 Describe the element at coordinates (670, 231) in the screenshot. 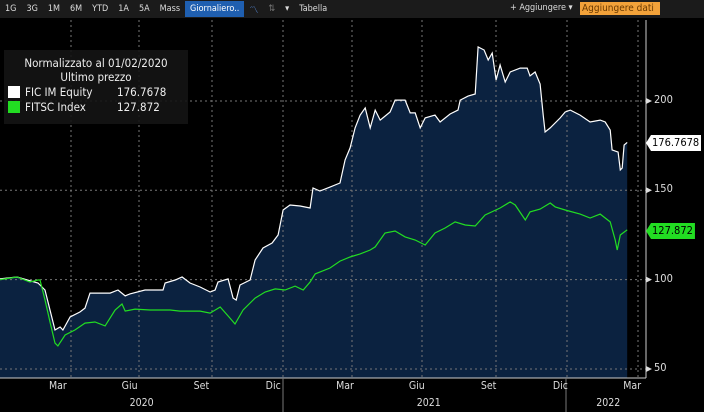

I see `last-value-tag-fitsc: 127.872` at that location.